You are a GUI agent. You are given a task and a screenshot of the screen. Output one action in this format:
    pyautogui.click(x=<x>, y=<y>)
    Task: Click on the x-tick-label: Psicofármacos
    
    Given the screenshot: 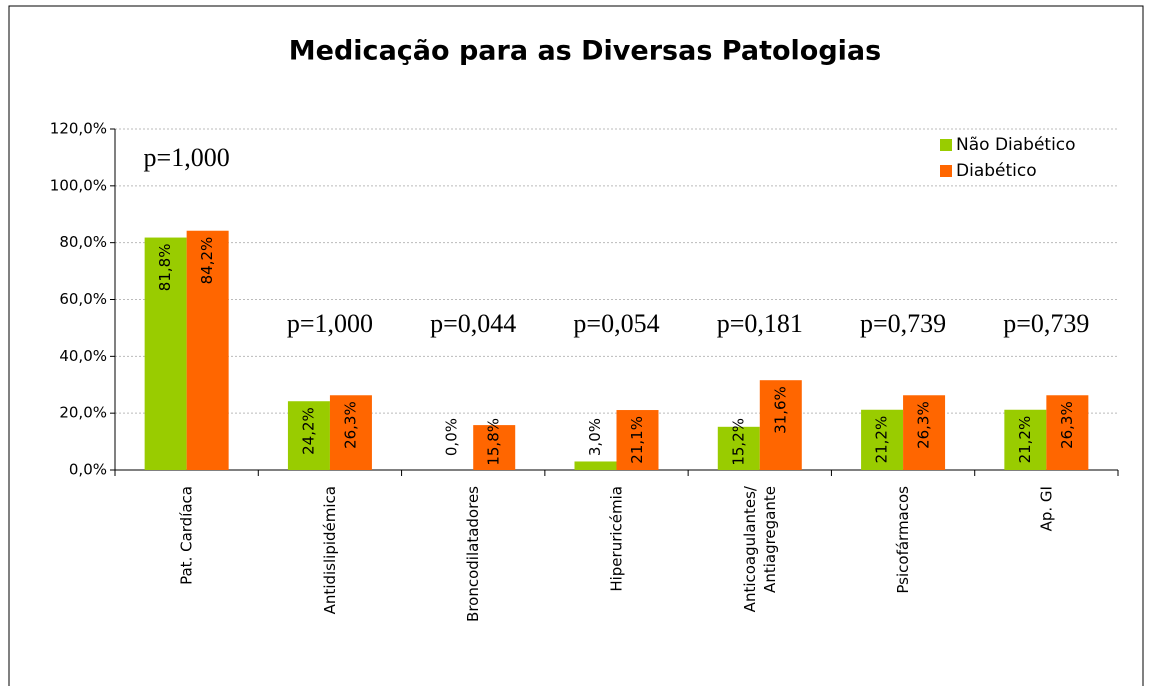 What is the action you would take?
    pyautogui.click(x=903, y=540)
    